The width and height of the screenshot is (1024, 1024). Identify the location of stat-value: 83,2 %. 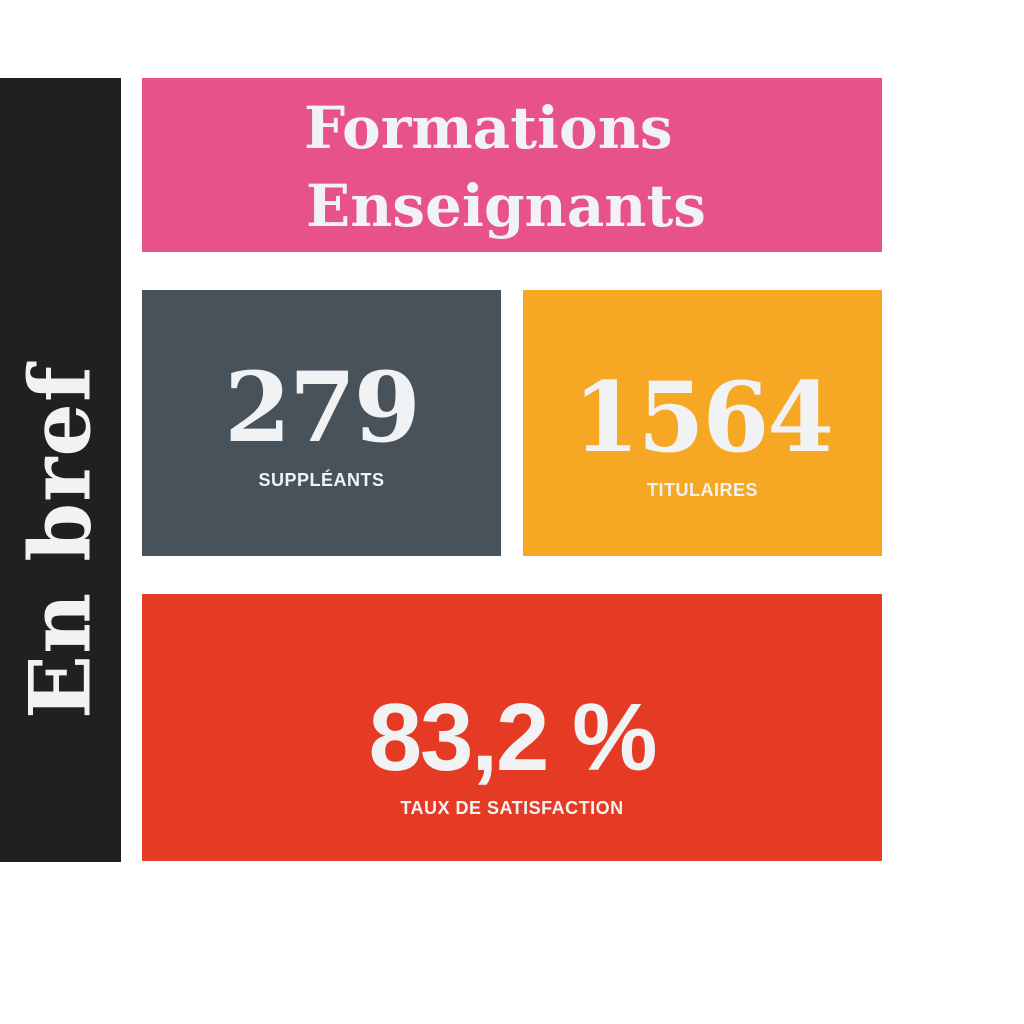
(513, 737).